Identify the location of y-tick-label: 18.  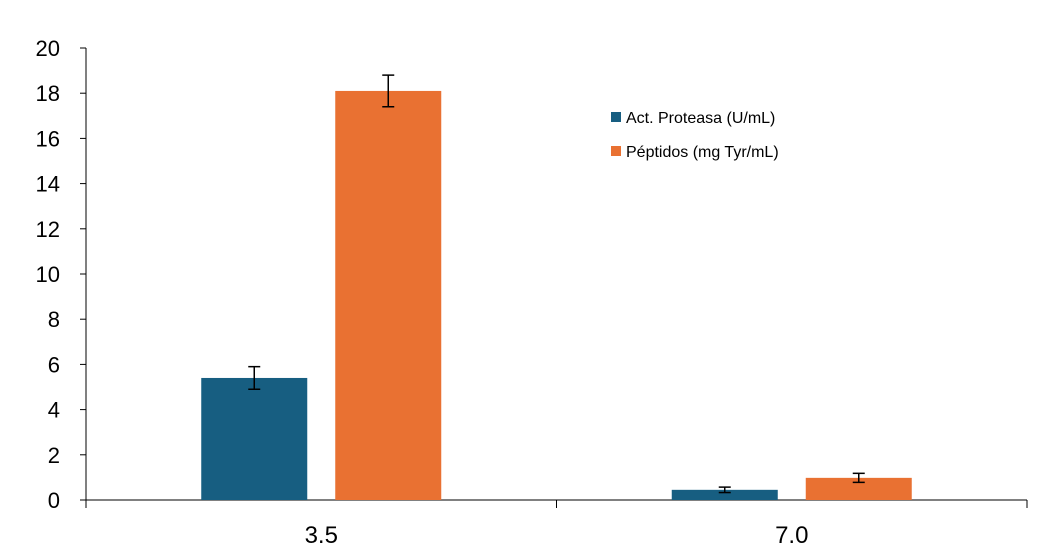
(48, 93).